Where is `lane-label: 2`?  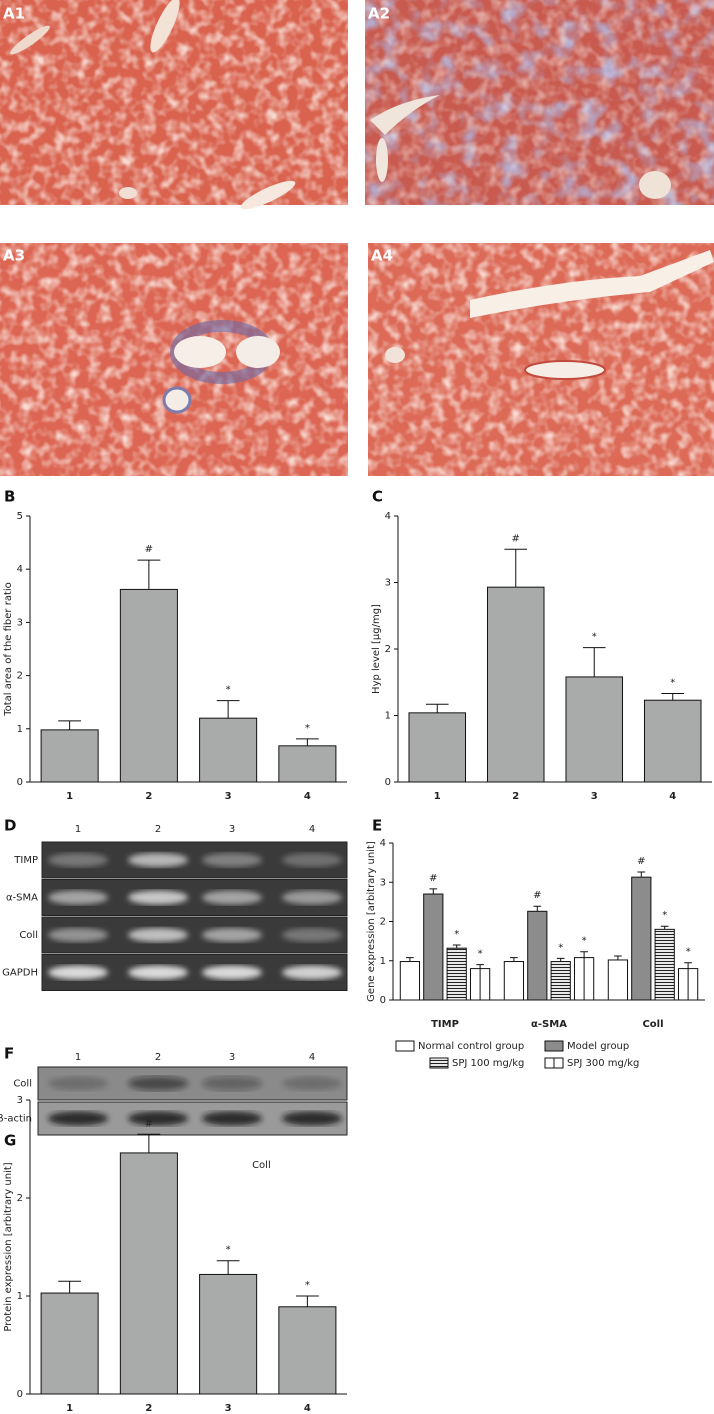
lane-label: 2 is located at coordinates (158, 1057).